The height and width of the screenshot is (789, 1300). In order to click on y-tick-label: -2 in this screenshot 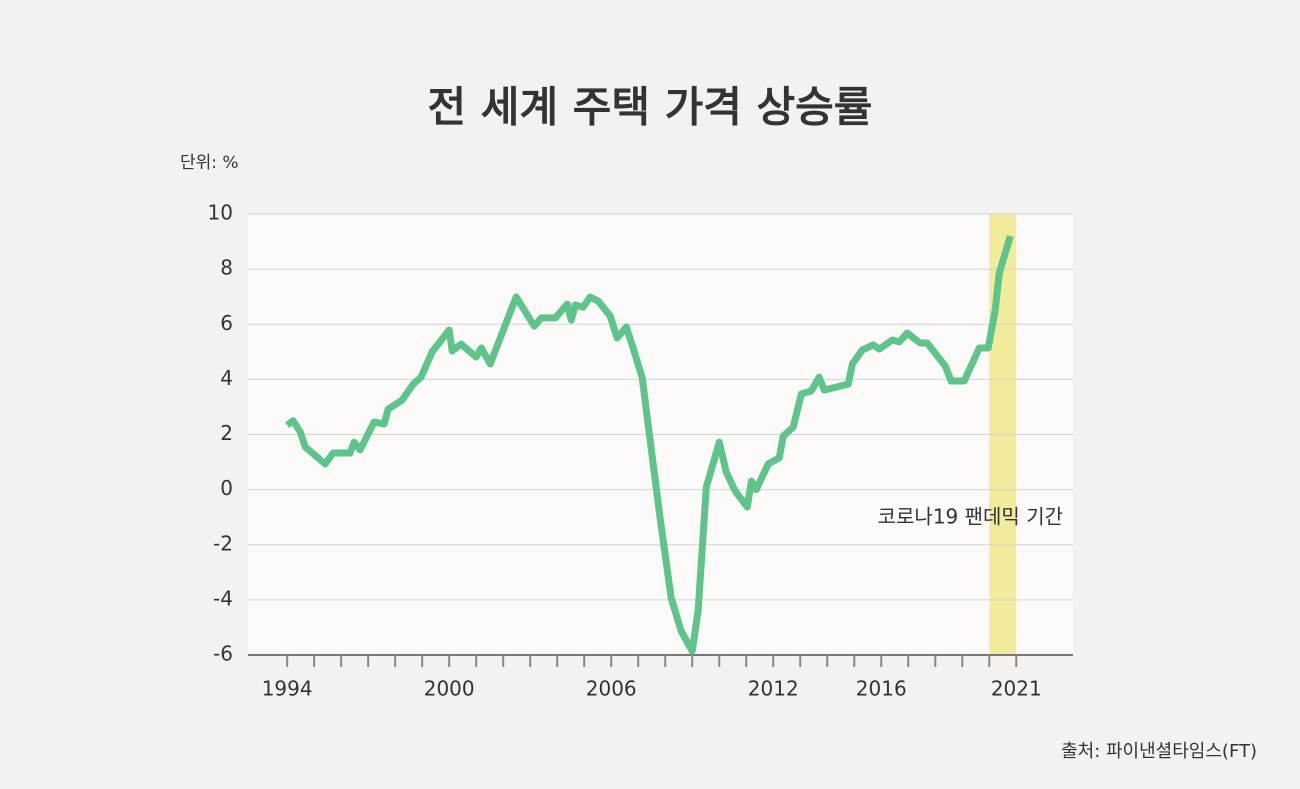, I will do `click(223, 543)`.